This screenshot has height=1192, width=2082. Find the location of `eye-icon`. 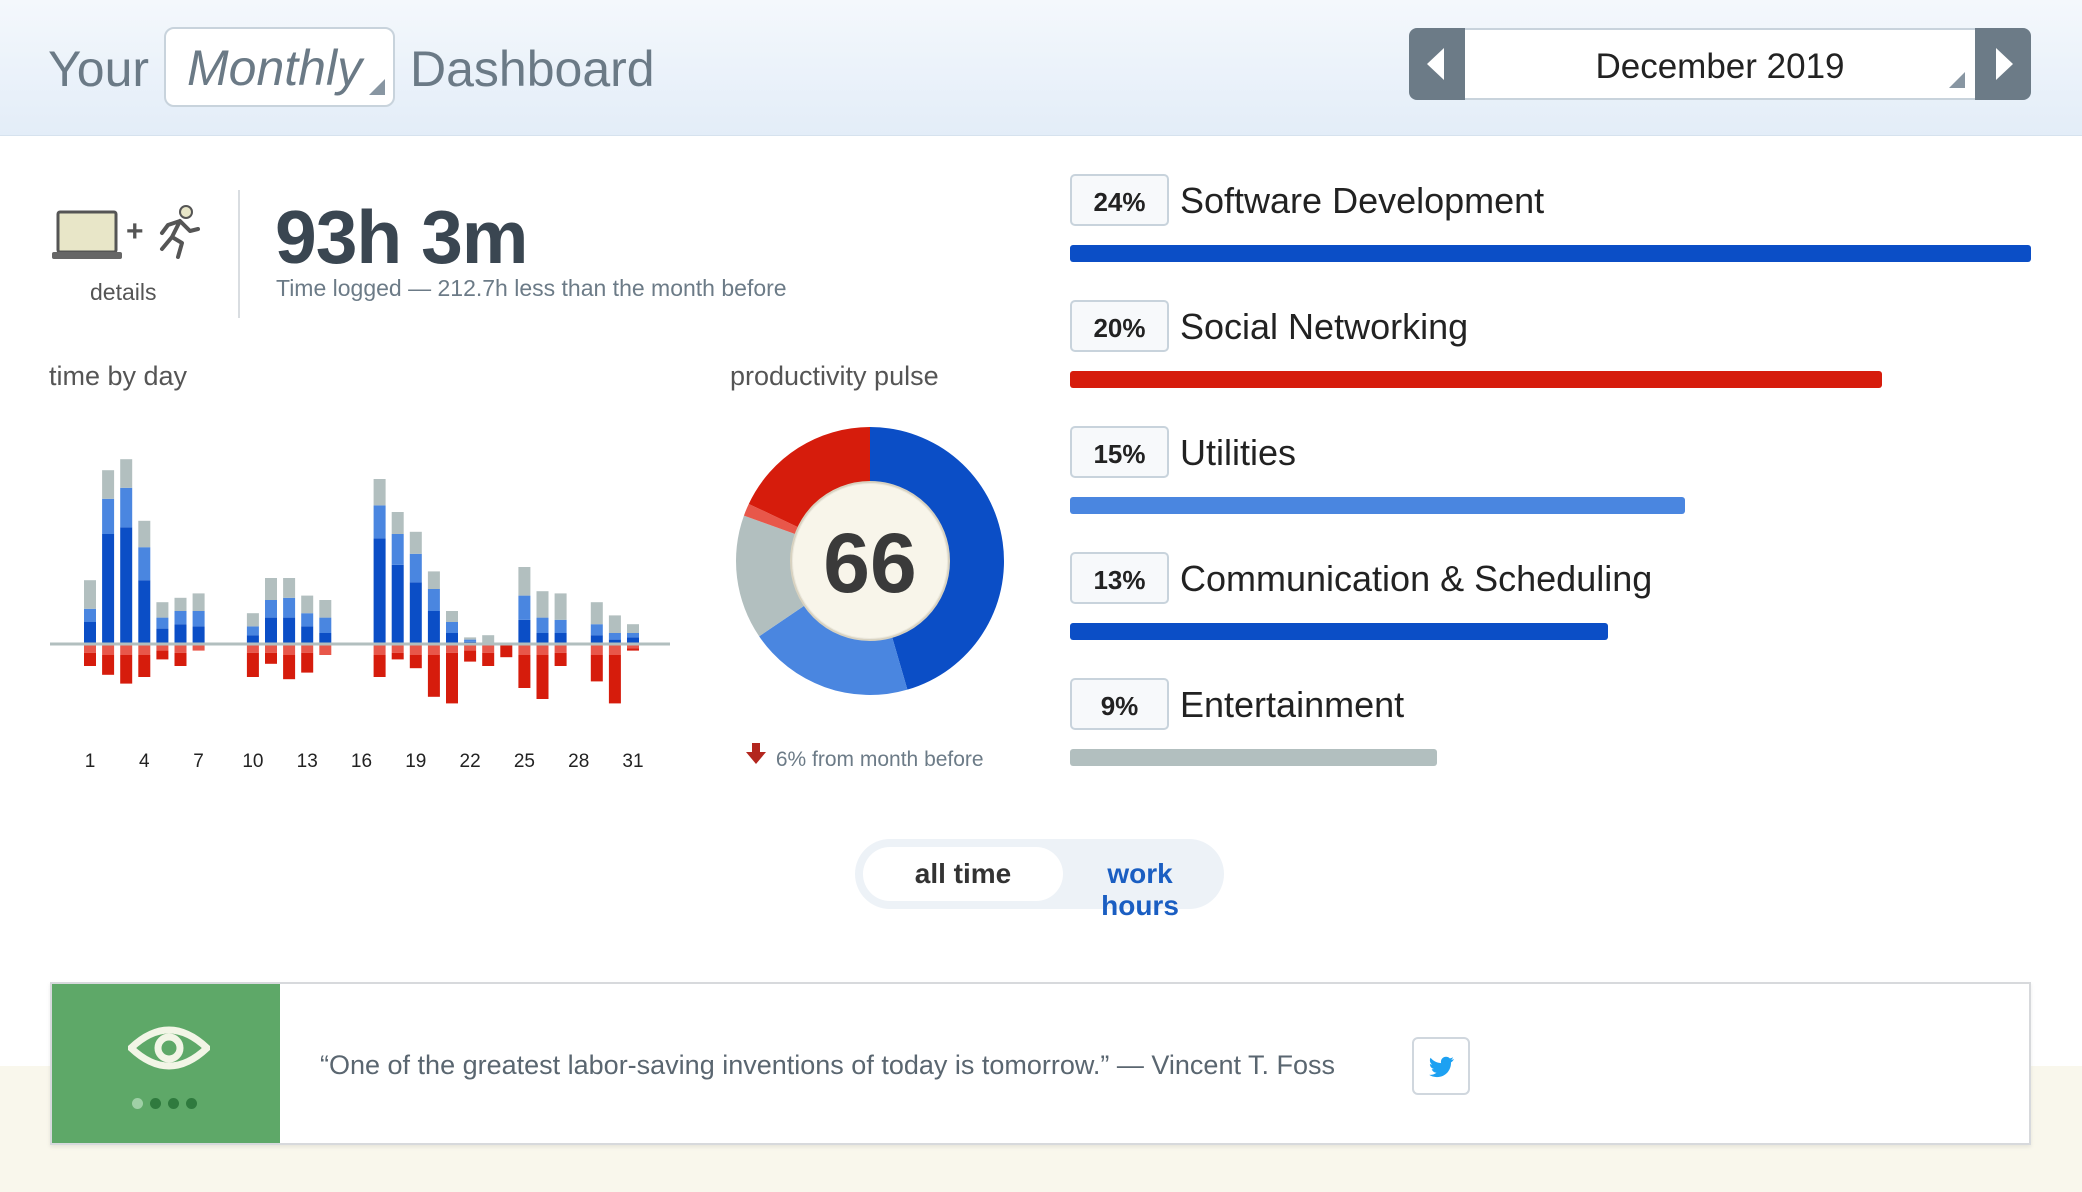

eye-icon is located at coordinates (169, 1048).